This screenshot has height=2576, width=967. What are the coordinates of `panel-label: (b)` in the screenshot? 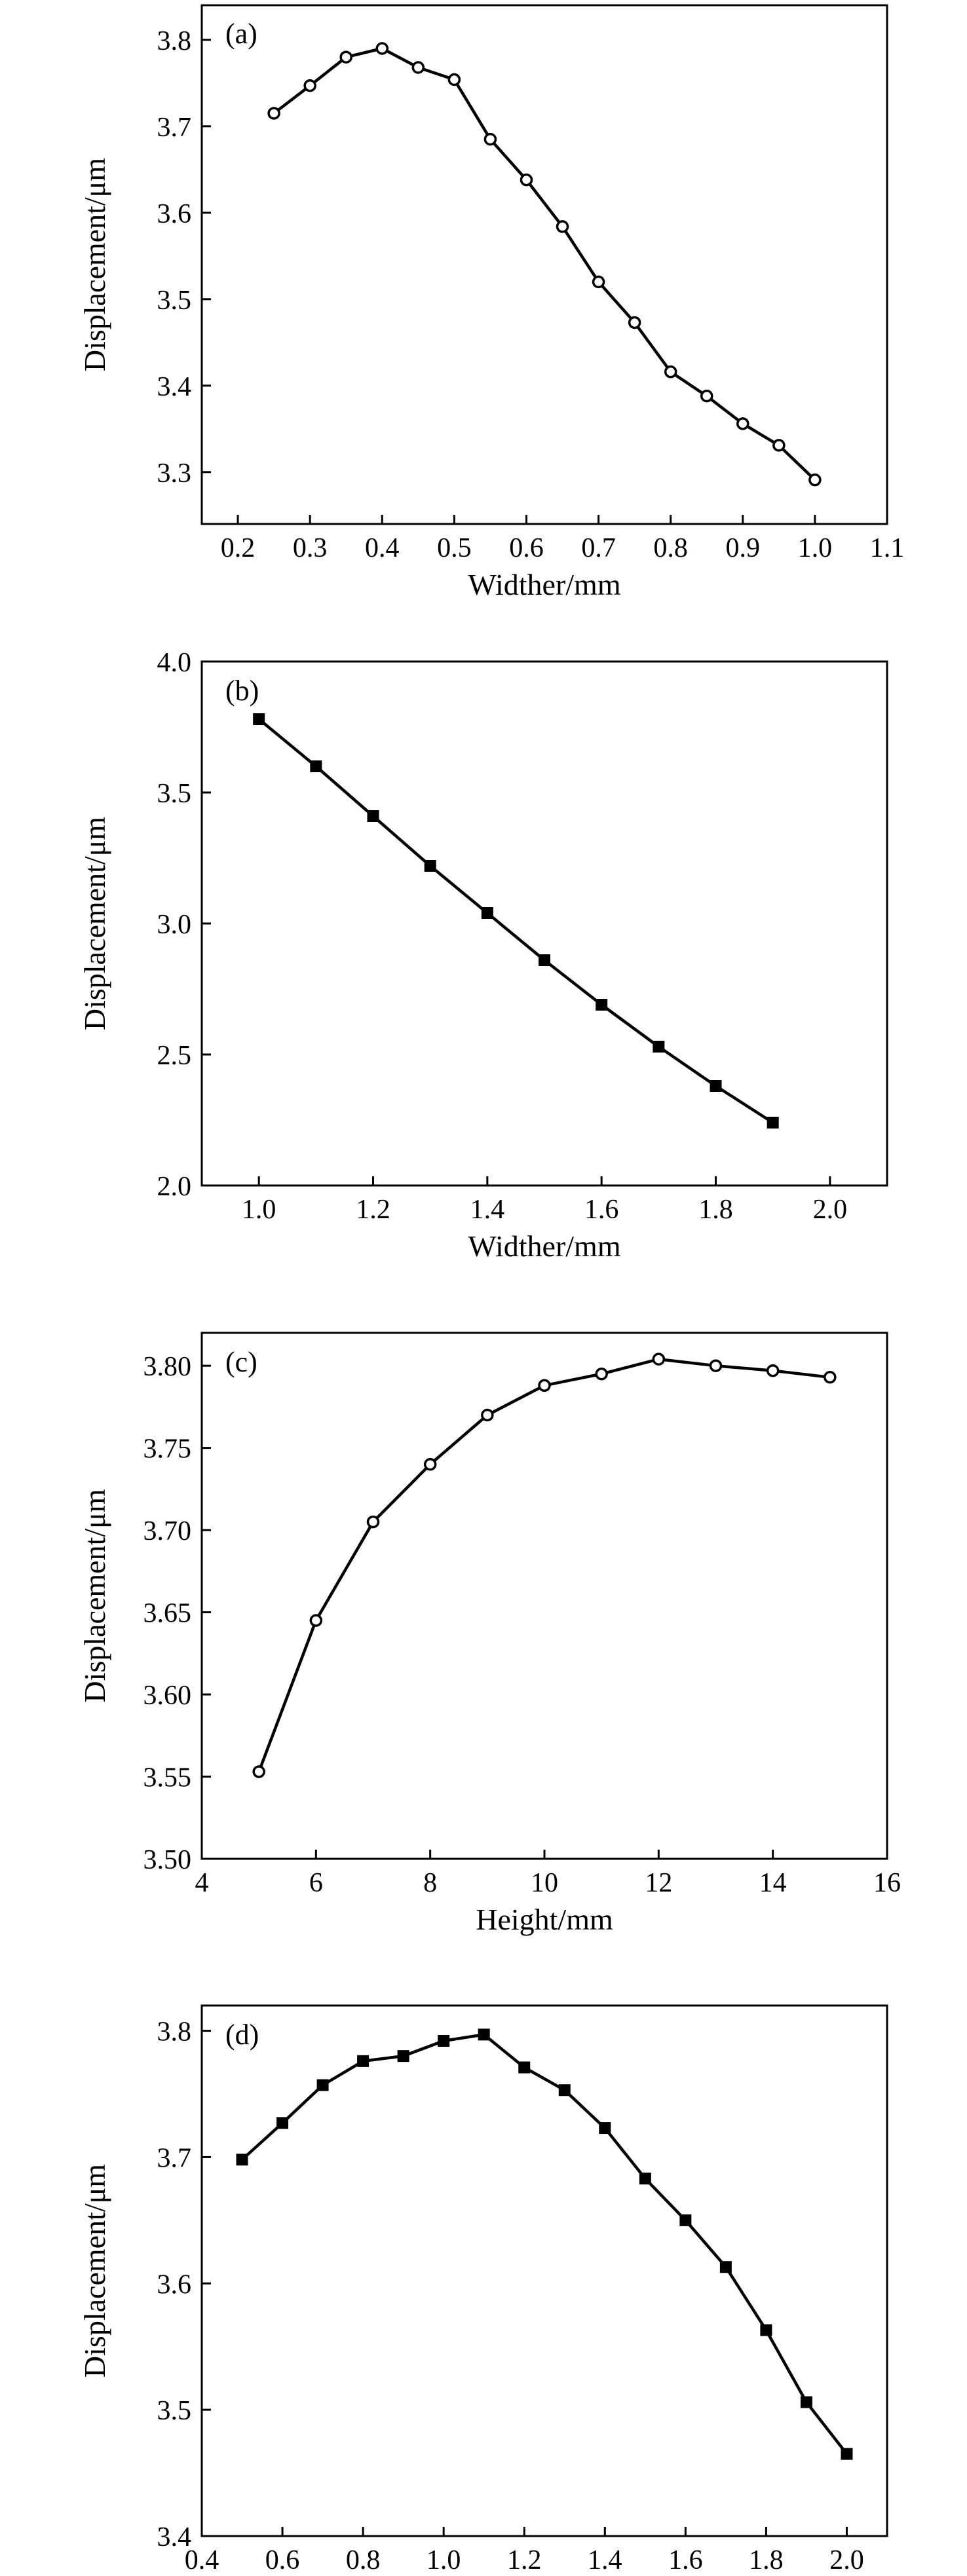 It's located at (242, 691).